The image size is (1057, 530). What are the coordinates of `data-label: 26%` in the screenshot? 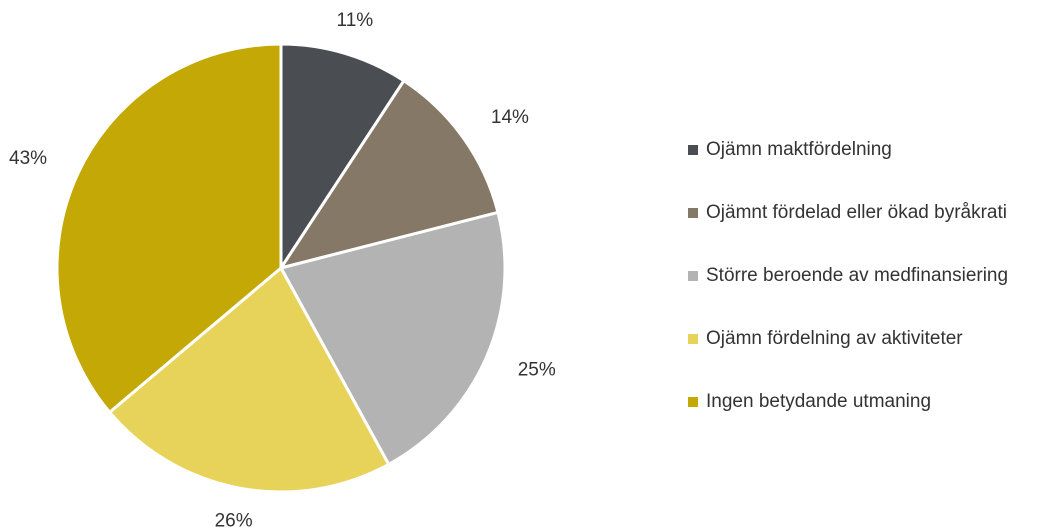 It's located at (234, 520).